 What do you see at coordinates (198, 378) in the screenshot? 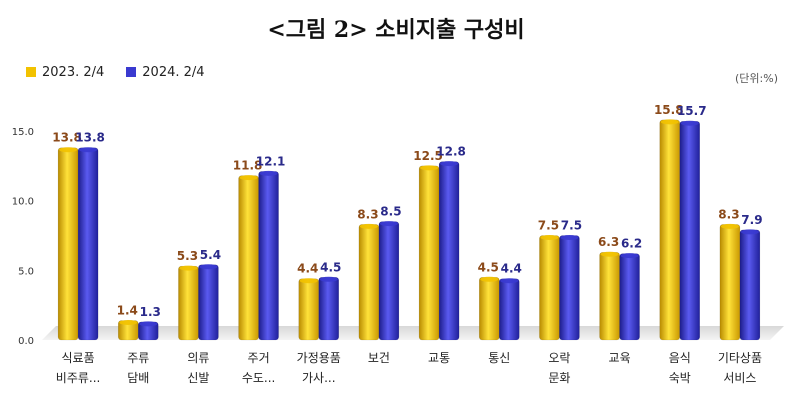
I see `x-category-label: 신발` at bounding box center [198, 378].